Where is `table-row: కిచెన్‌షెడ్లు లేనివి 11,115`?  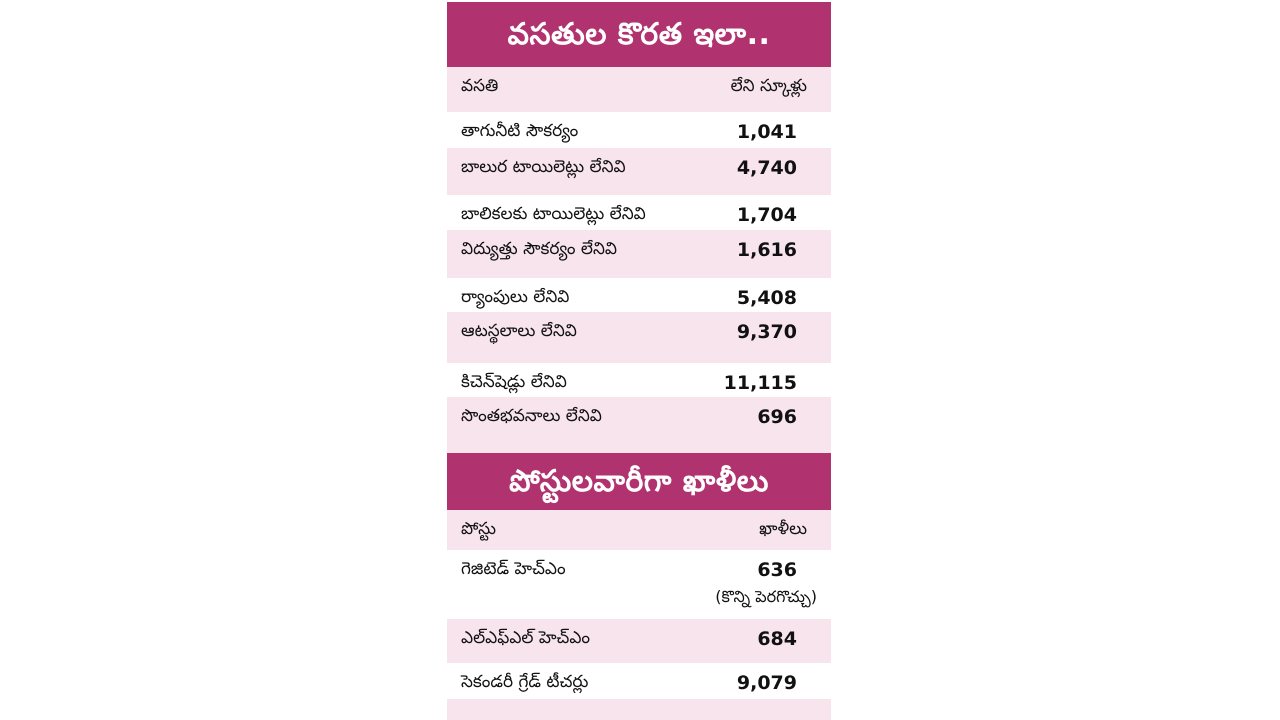 table-row: కిచెన్‌షెడ్లు లేనివి 11,115 is located at coordinates (639, 380).